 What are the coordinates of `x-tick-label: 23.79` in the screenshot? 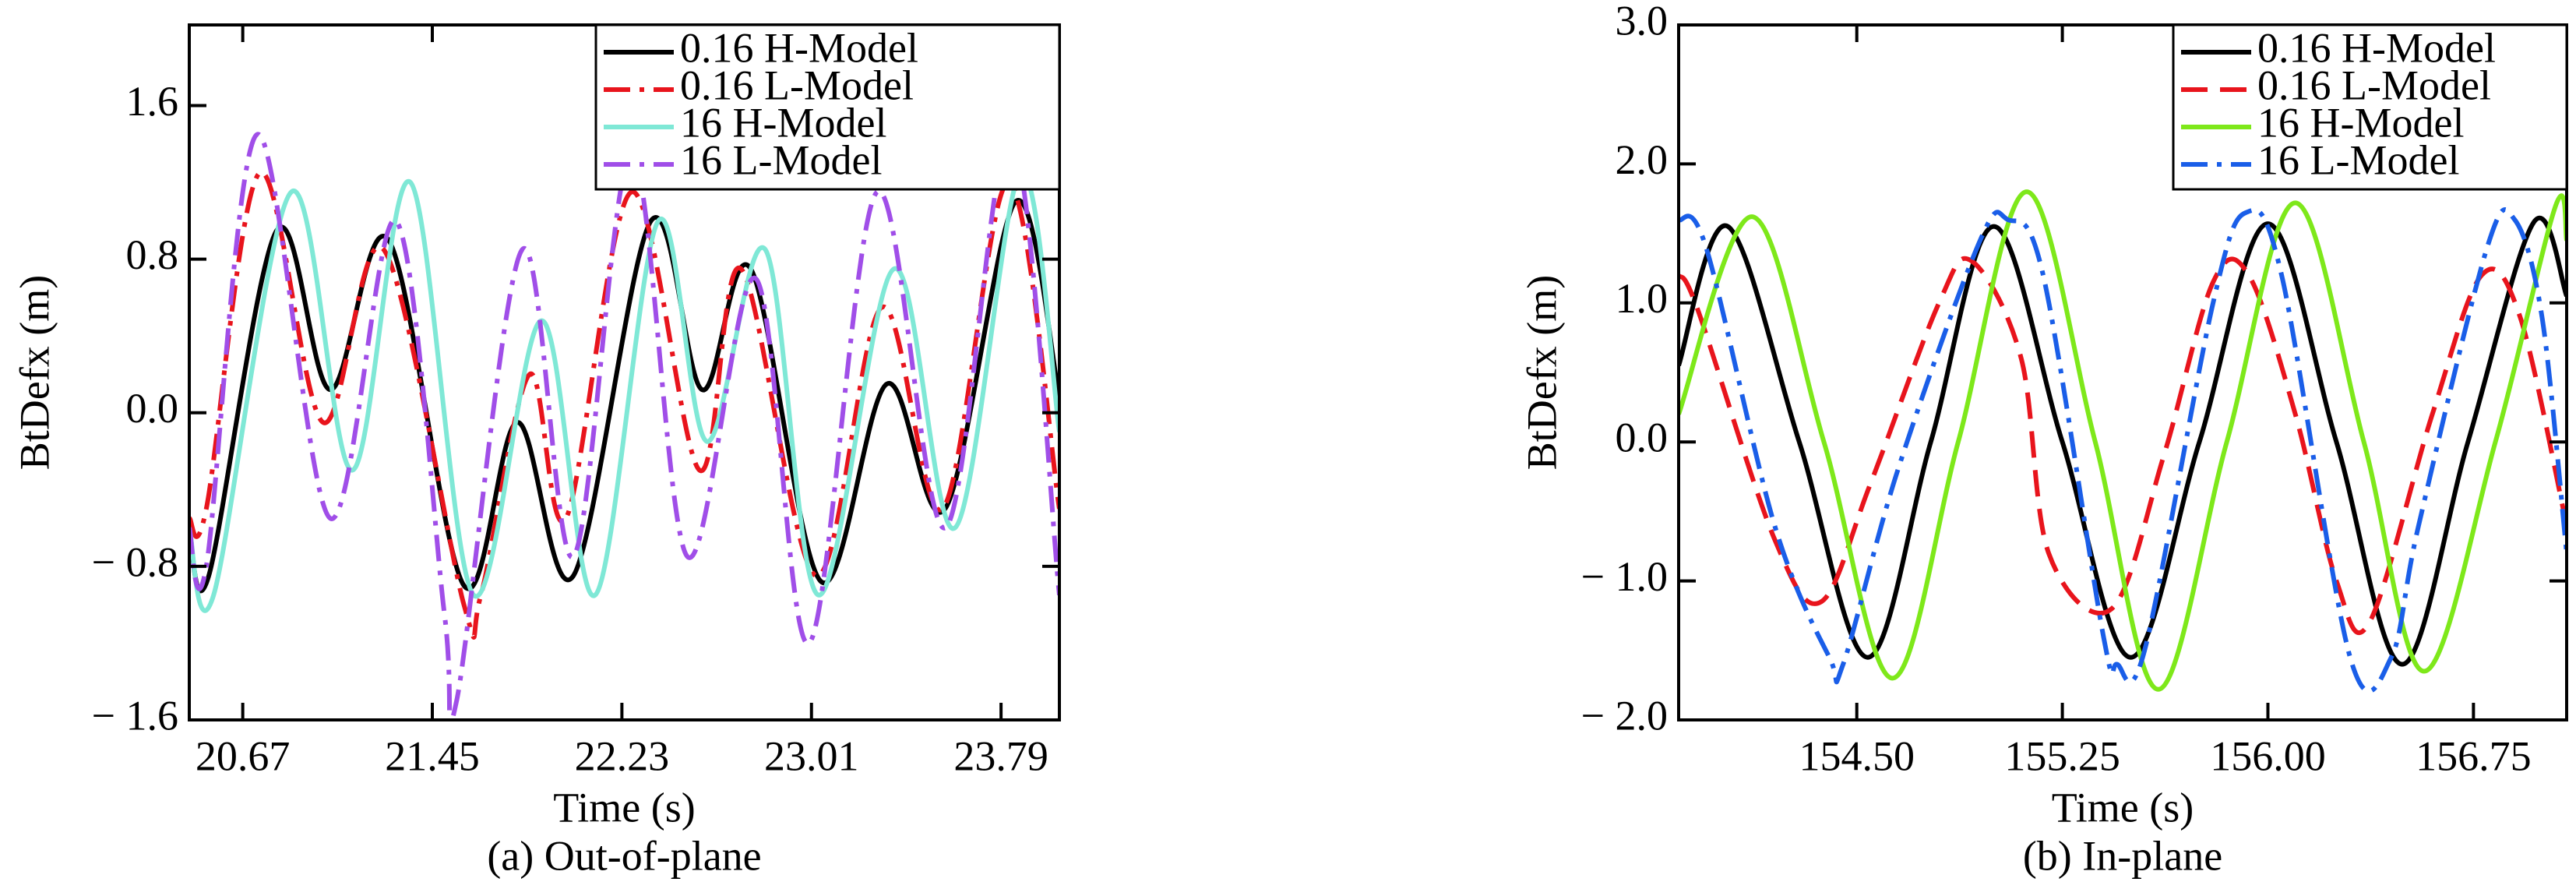 It's located at (1001, 755).